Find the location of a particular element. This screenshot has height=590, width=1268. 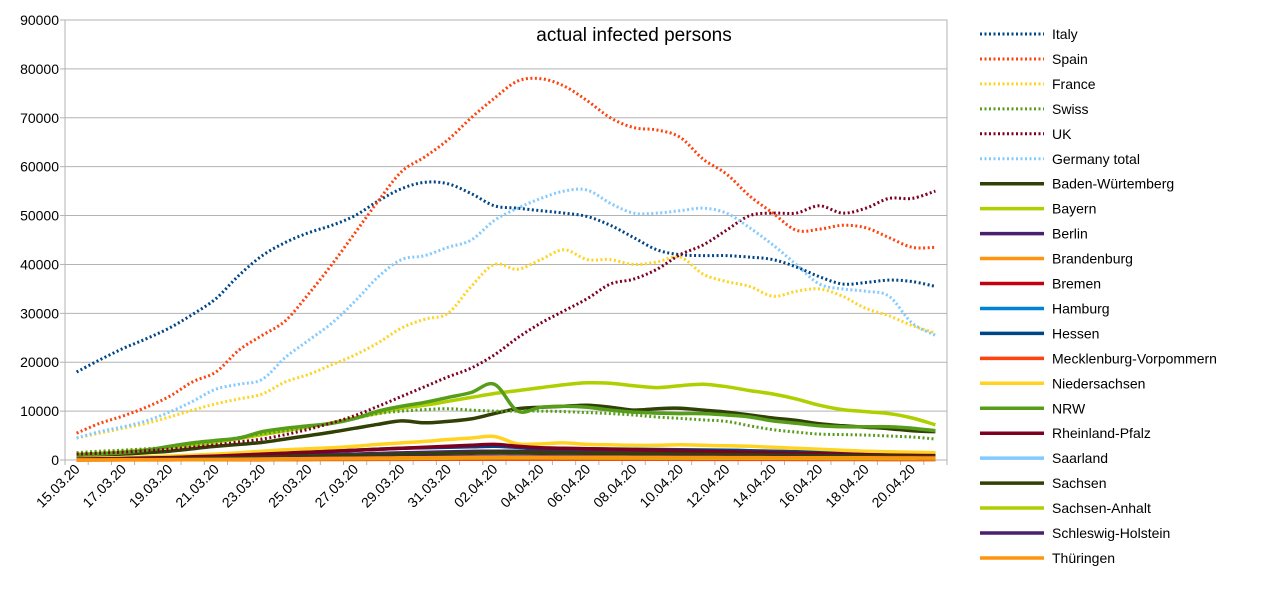

y-tick-label: 60000 is located at coordinates (39, 167).